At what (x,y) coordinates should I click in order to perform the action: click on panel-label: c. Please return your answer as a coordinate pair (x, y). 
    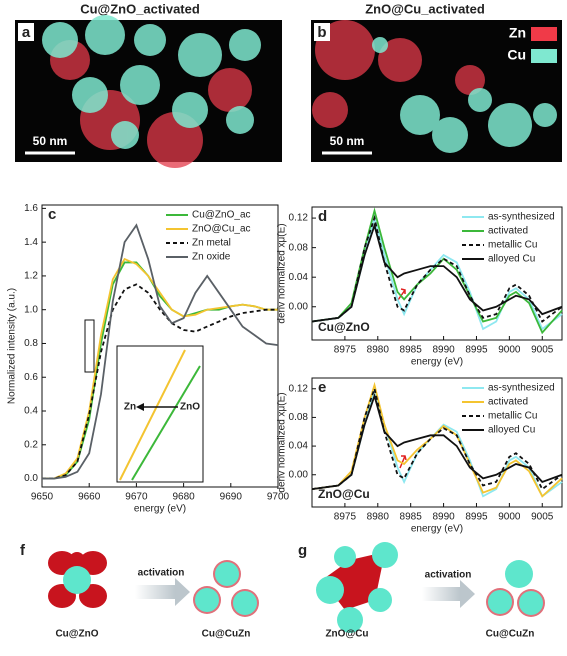
    Looking at the image, I should click on (52, 214).